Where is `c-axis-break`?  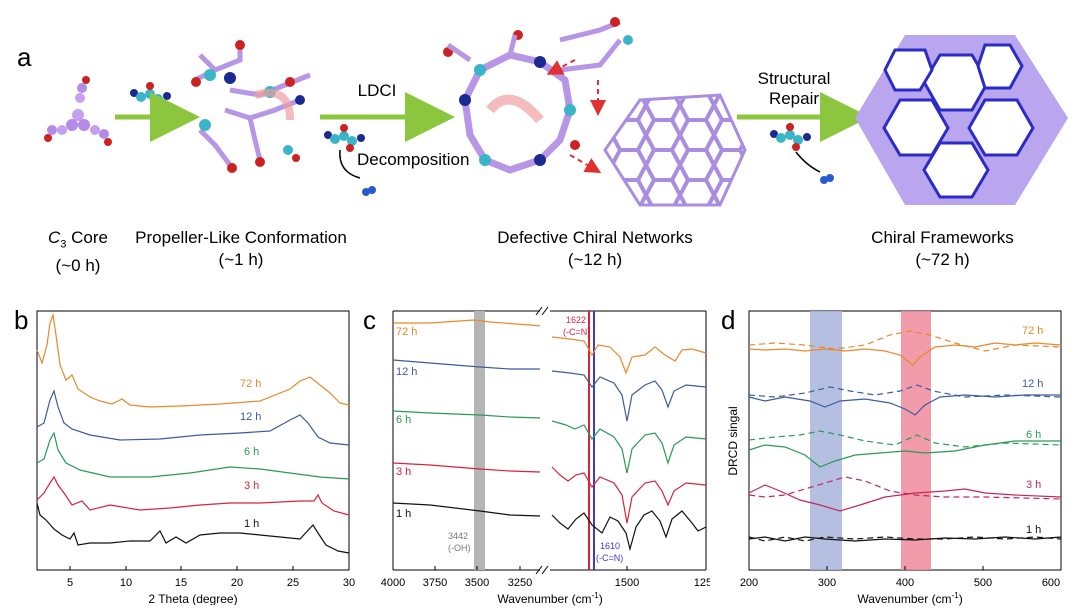
c-axis-break is located at coordinates (542, 440).